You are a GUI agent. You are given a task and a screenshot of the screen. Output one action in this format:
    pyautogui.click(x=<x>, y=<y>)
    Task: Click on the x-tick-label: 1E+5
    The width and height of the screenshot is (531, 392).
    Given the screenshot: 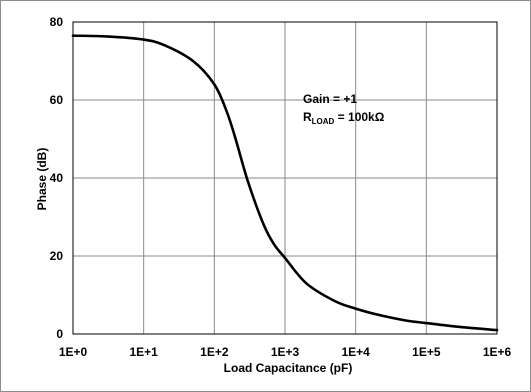 What is the action you would take?
    pyautogui.click(x=426, y=352)
    